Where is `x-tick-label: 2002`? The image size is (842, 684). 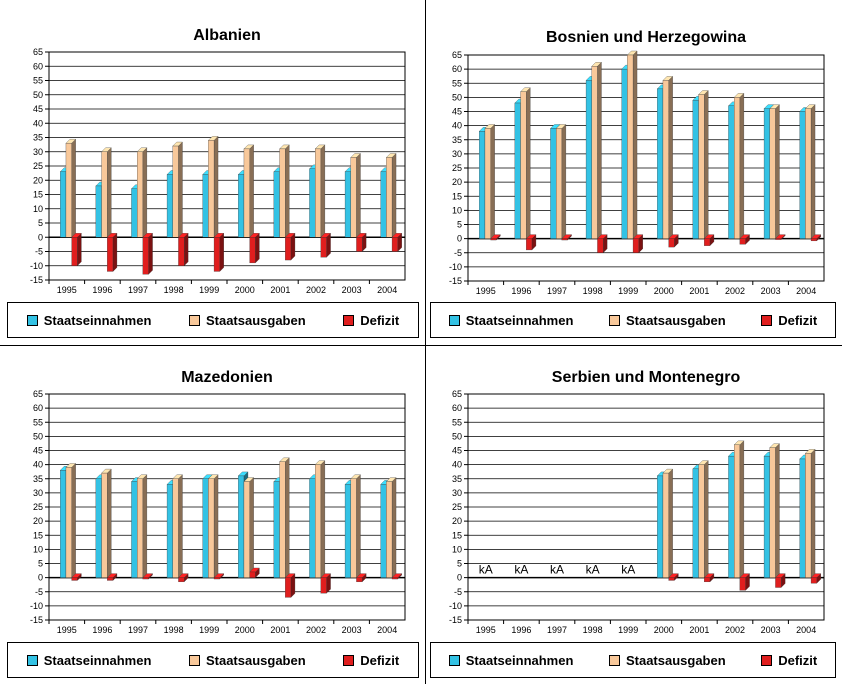 x-tick-label: 2002 is located at coordinates (316, 630).